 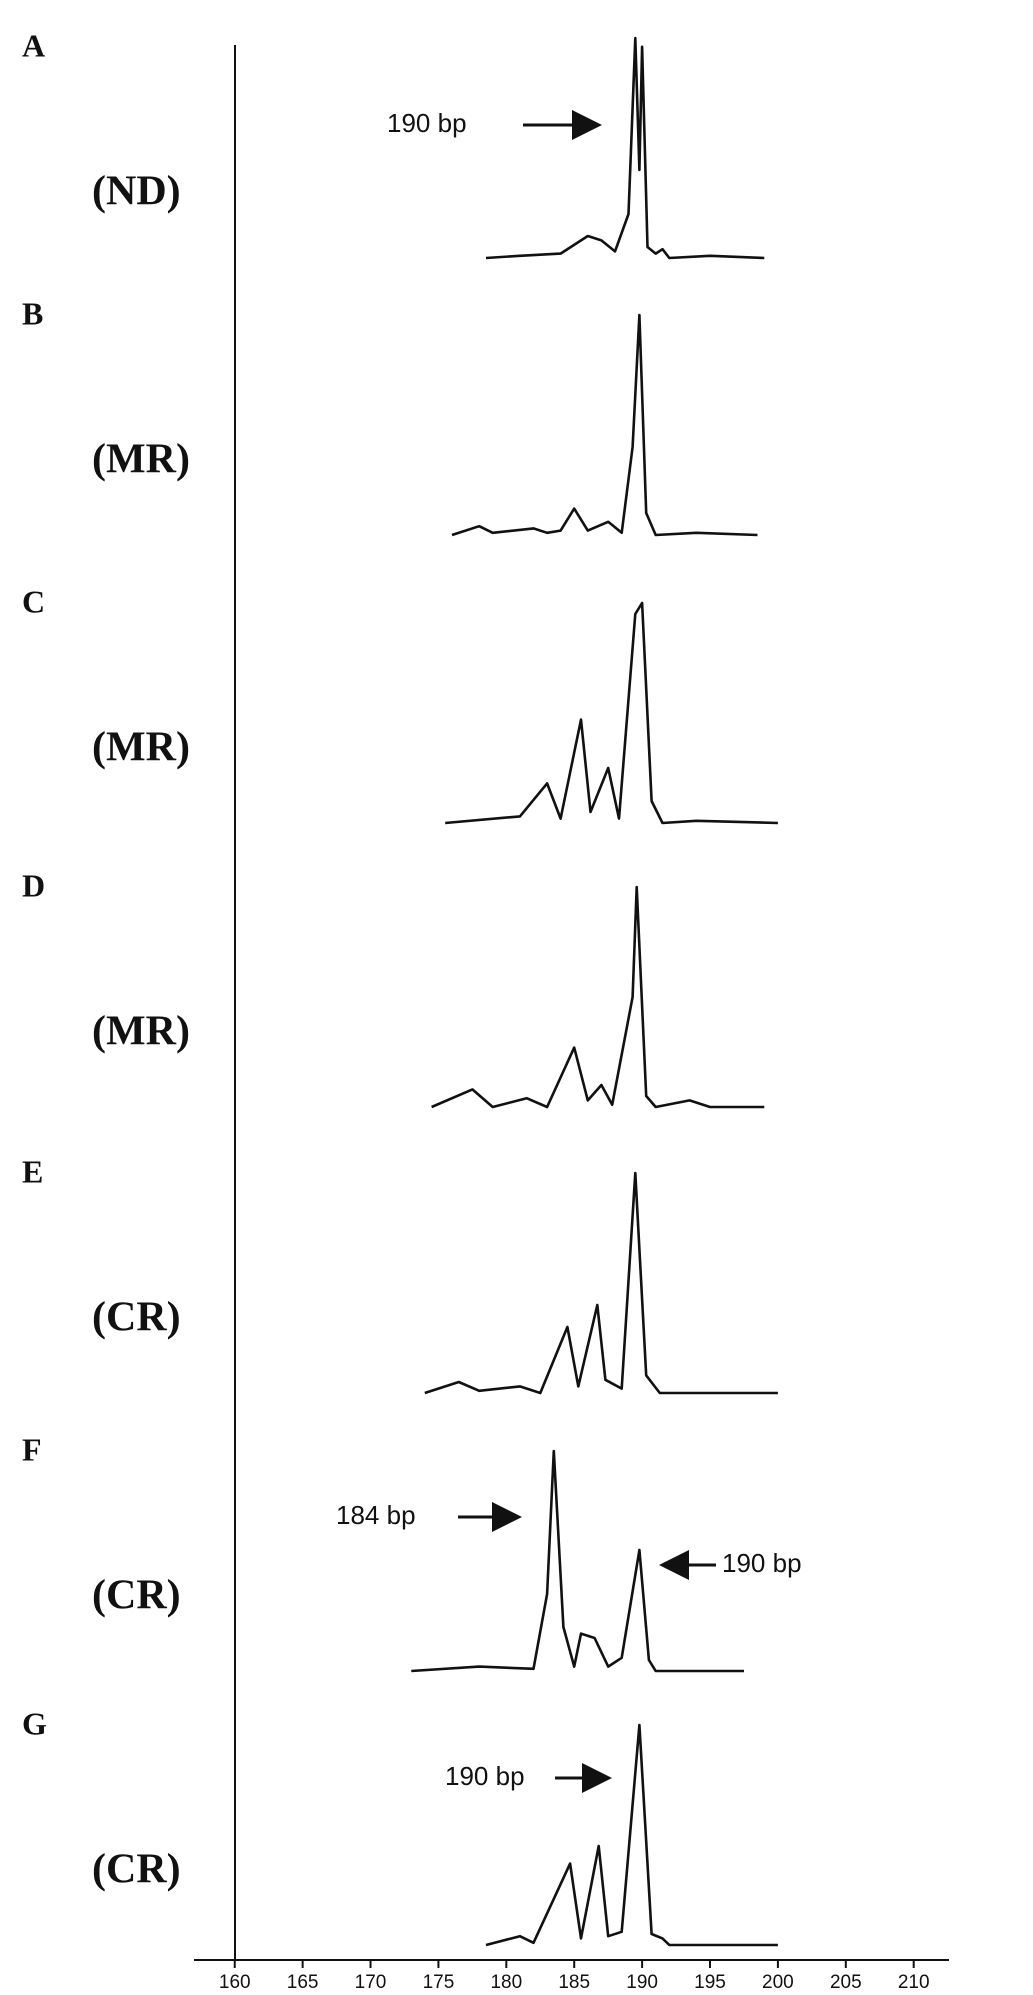 I want to click on panel-letter: B, so click(x=32, y=313).